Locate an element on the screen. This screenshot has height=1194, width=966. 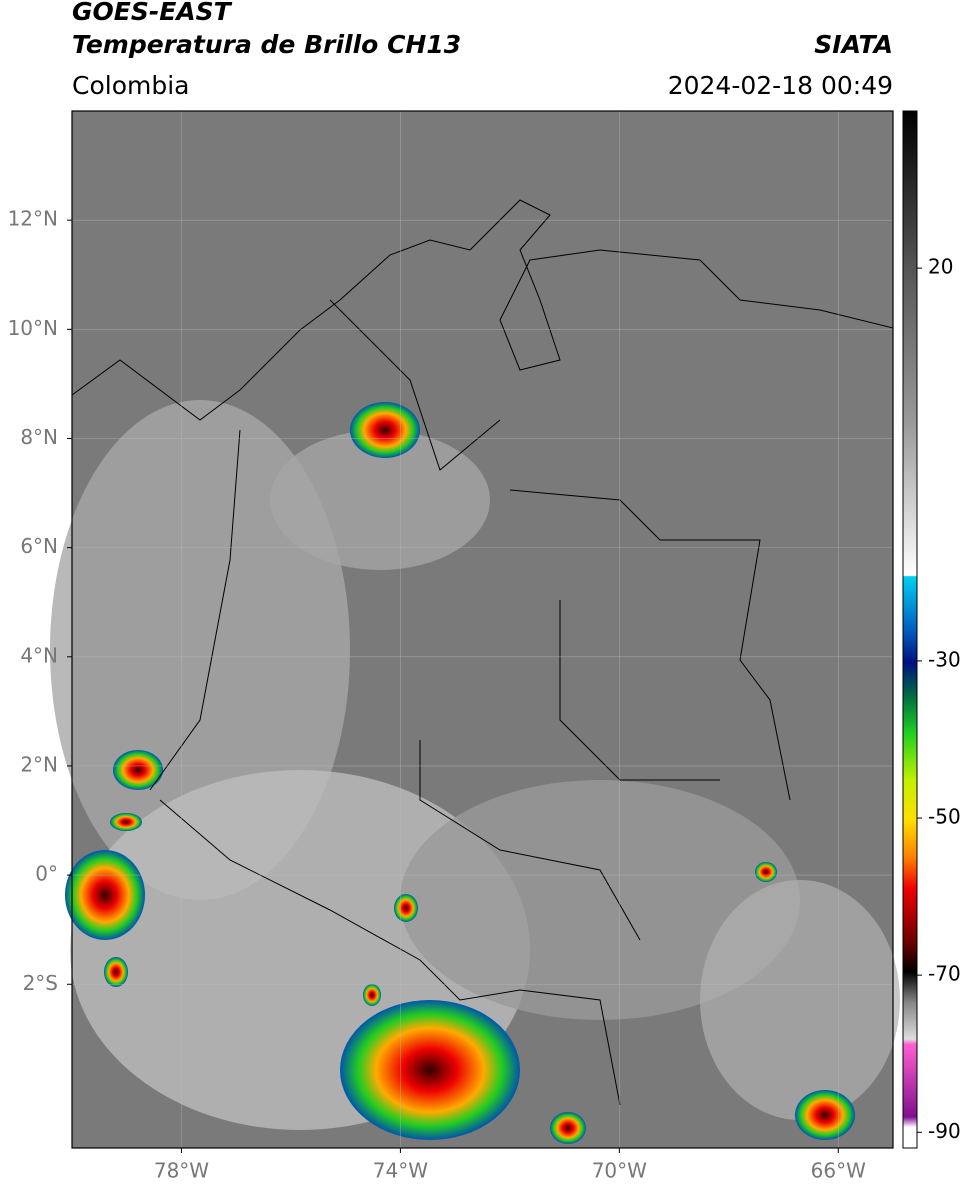
colorbar-tick-label: 20 is located at coordinates (940, 267).